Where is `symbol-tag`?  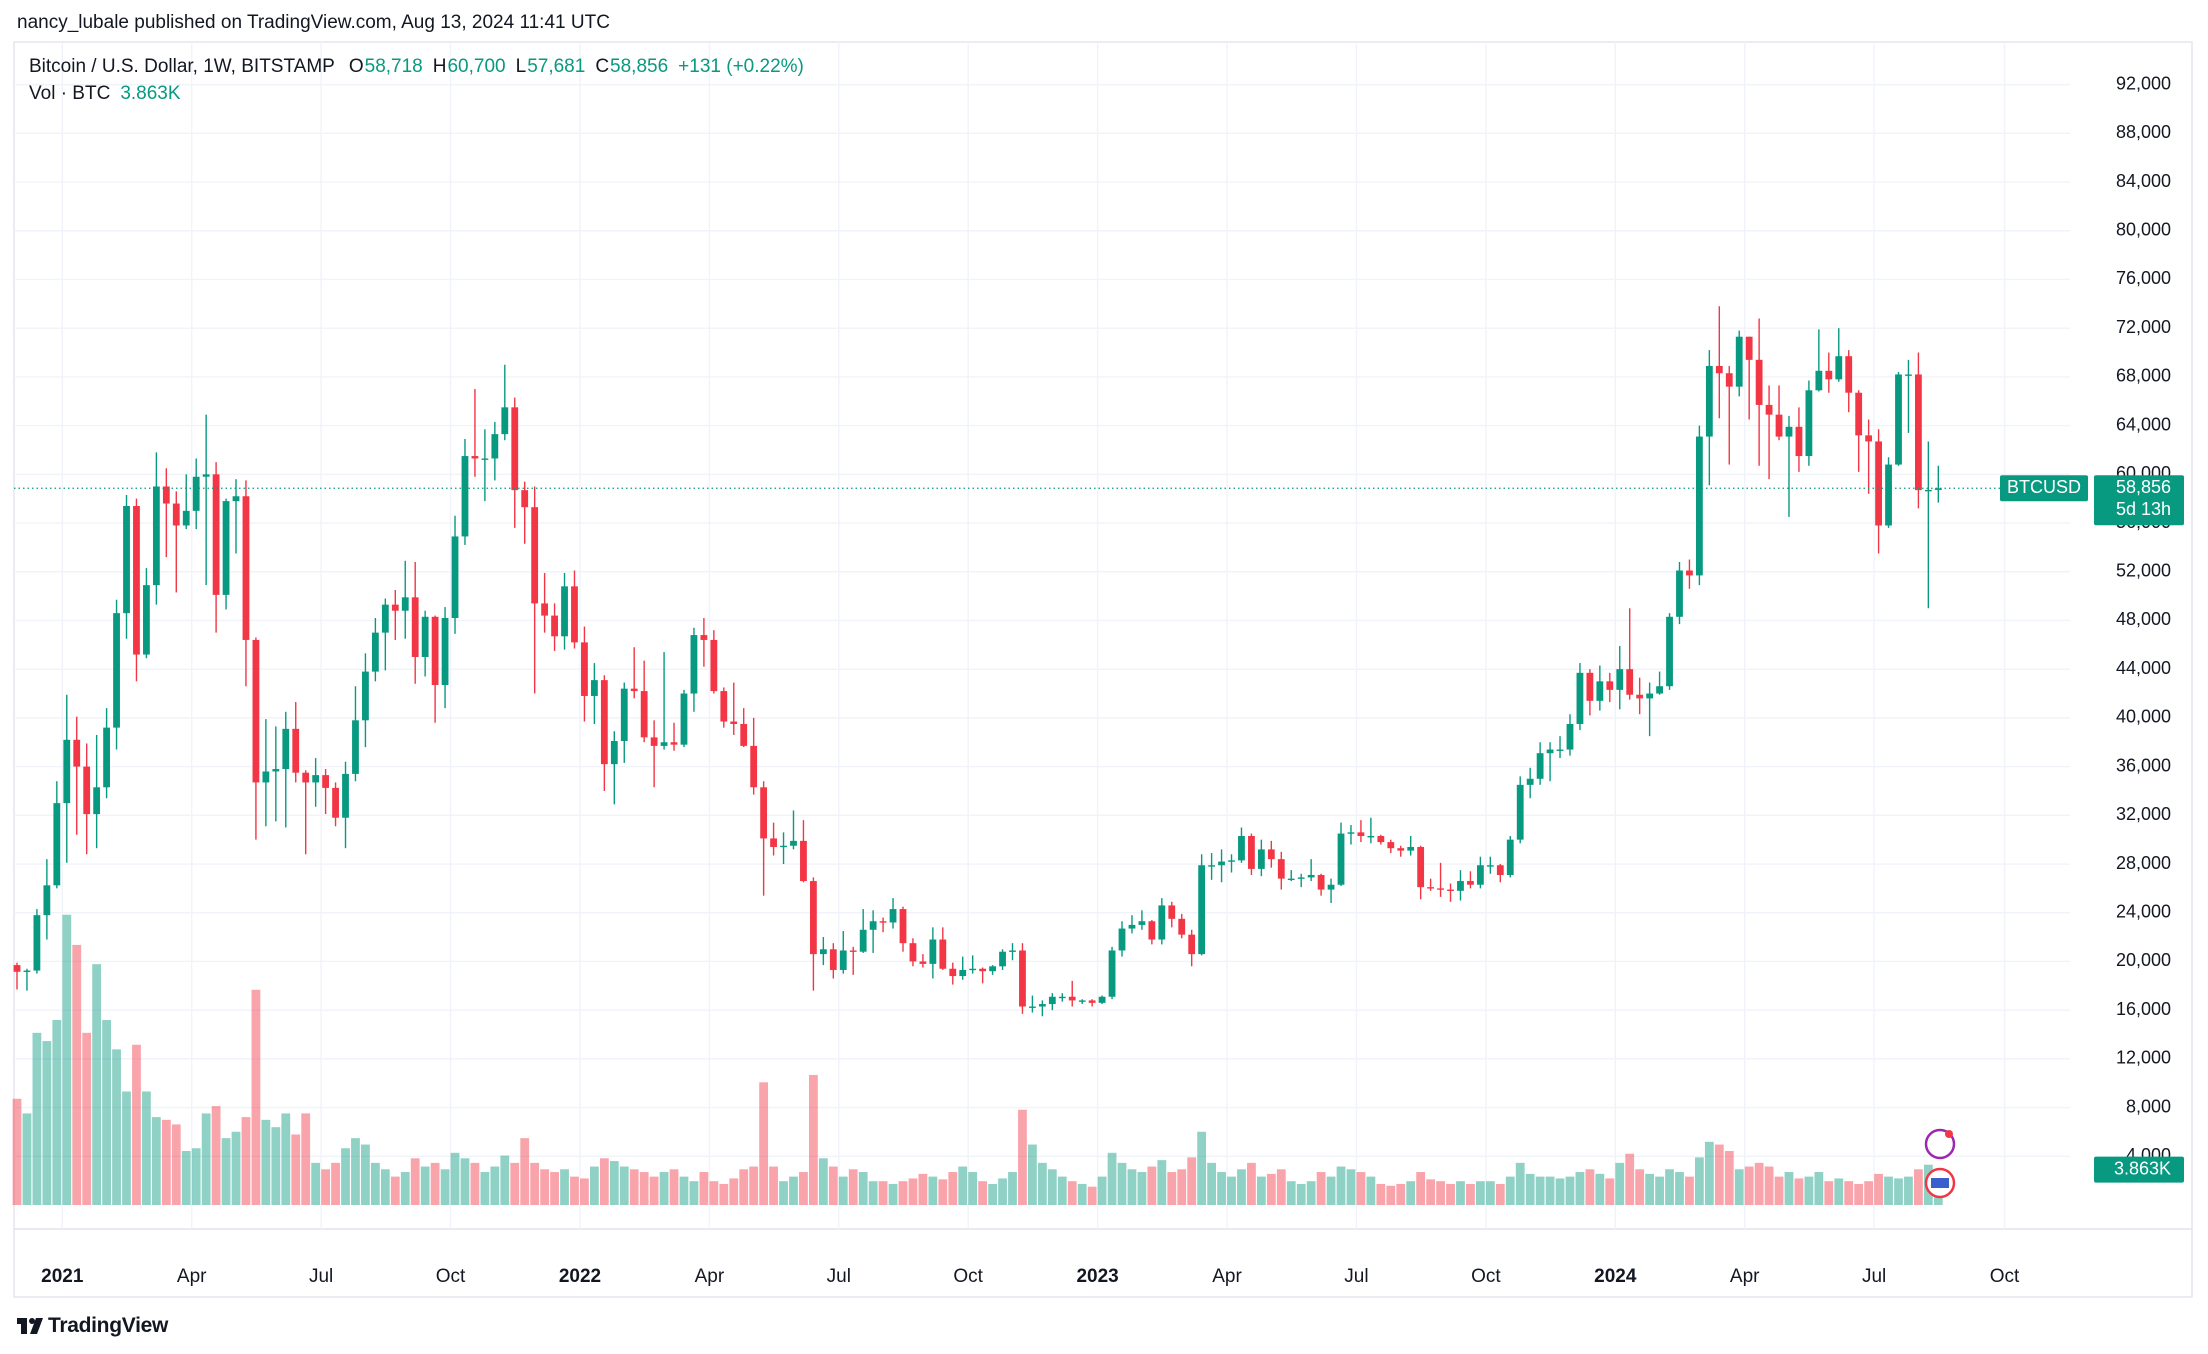 symbol-tag is located at coordinates (2044, 488).